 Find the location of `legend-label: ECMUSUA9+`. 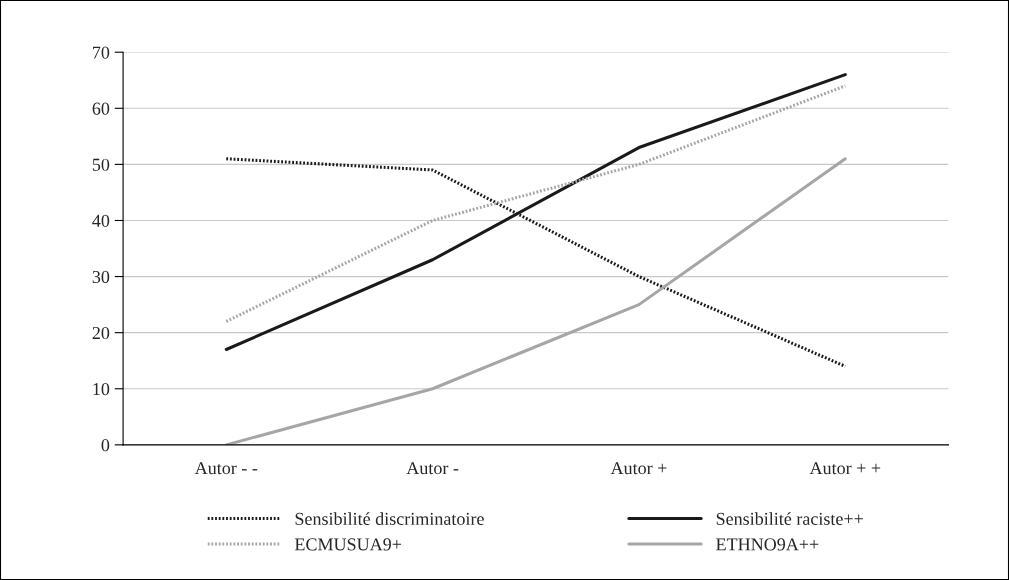

legend-label: ECMUSUA9+ is located at coordinates (348, 544).